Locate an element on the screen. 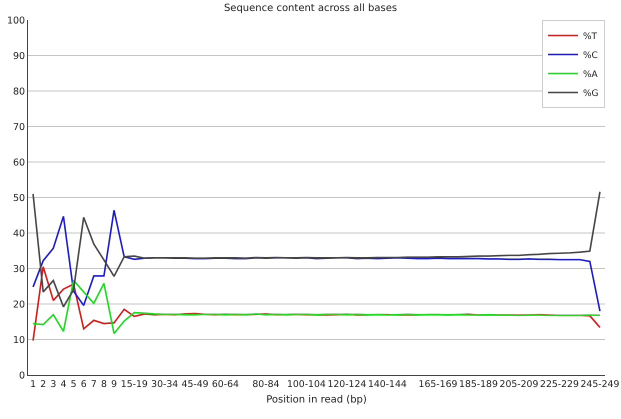 The image size is (621, 419). x-tick-label: 15-19 is located at coordinates (134, 384).